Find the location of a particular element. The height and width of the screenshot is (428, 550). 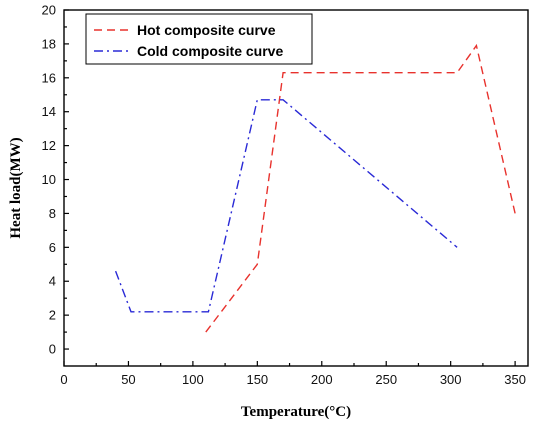

x-tick-label-7: 350 is located at coordinates (515, 379).